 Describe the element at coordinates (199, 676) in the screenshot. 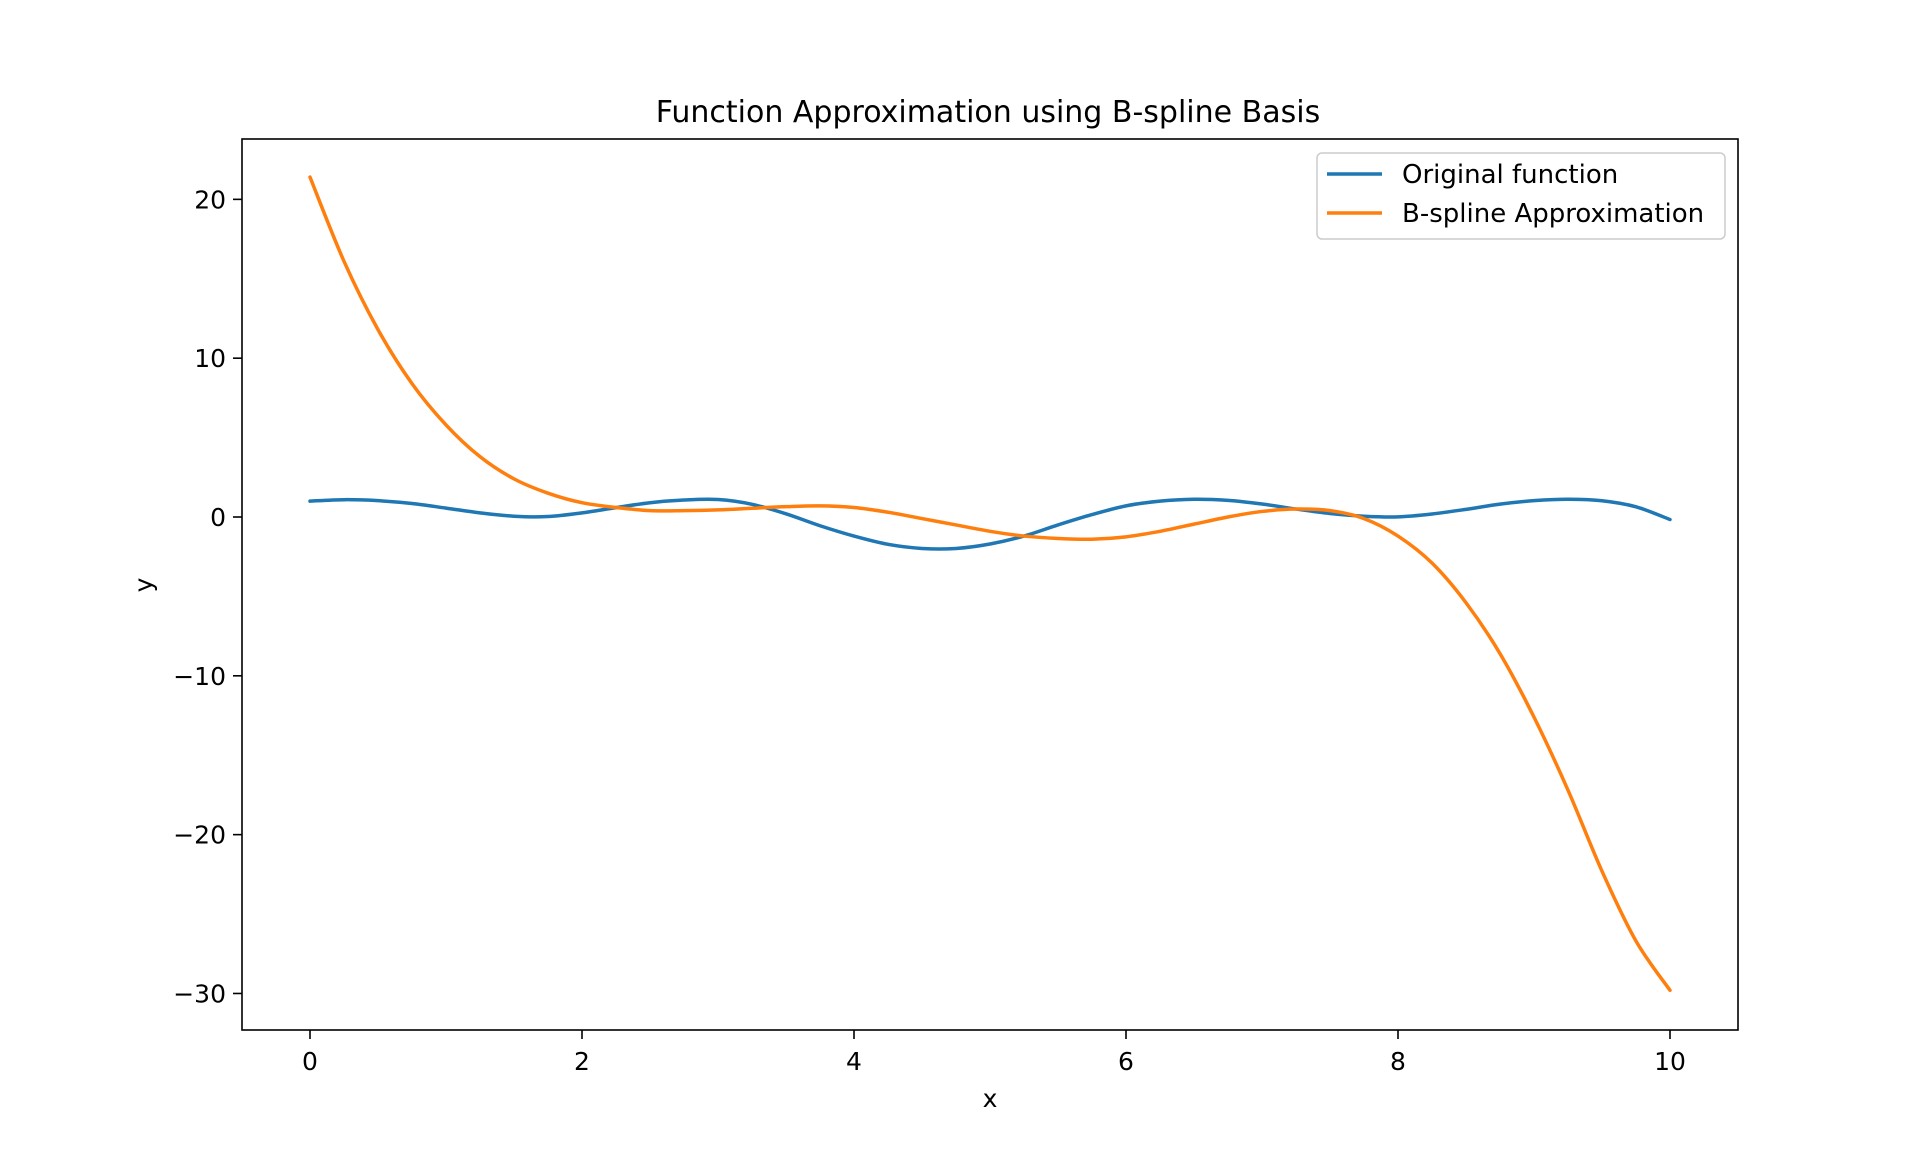

I see `y-tick-label: −10` at that location.